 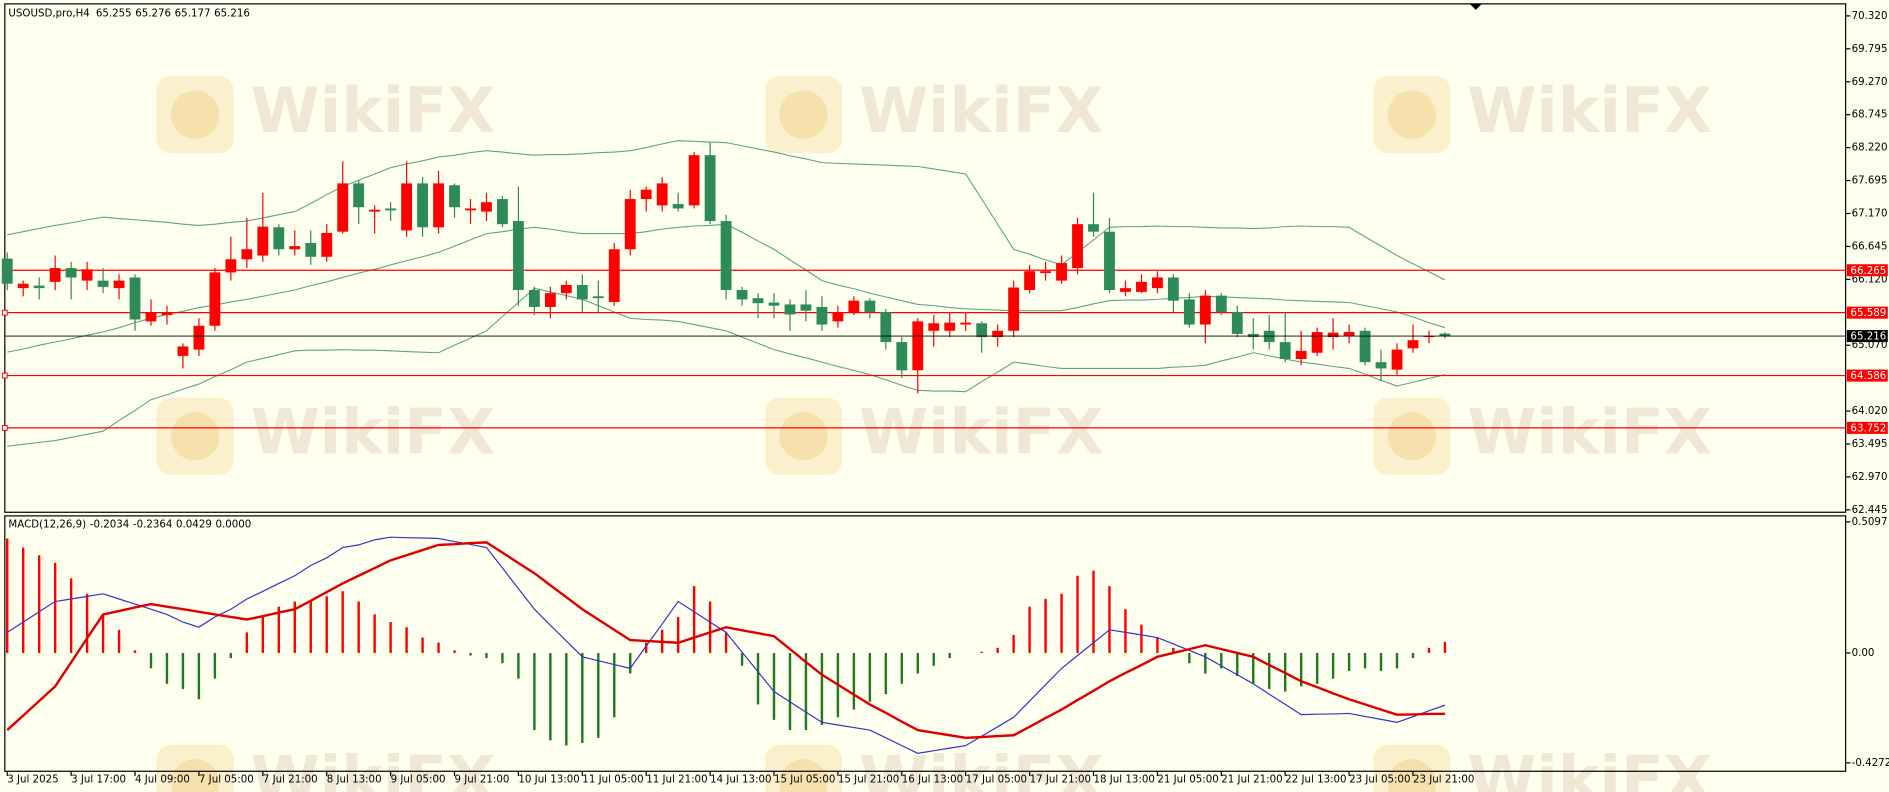 I want to click on y-tick-label: 63.495, so click(x=1870, y=444).